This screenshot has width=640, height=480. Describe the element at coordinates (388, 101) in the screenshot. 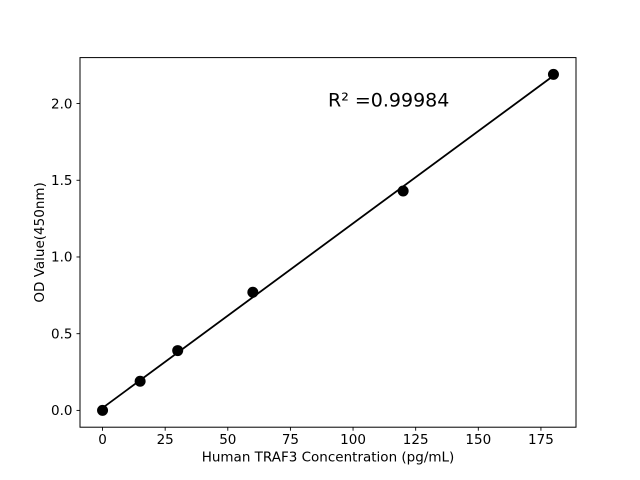

I see `r-squared-annotation: R² =0.99984` at that location.